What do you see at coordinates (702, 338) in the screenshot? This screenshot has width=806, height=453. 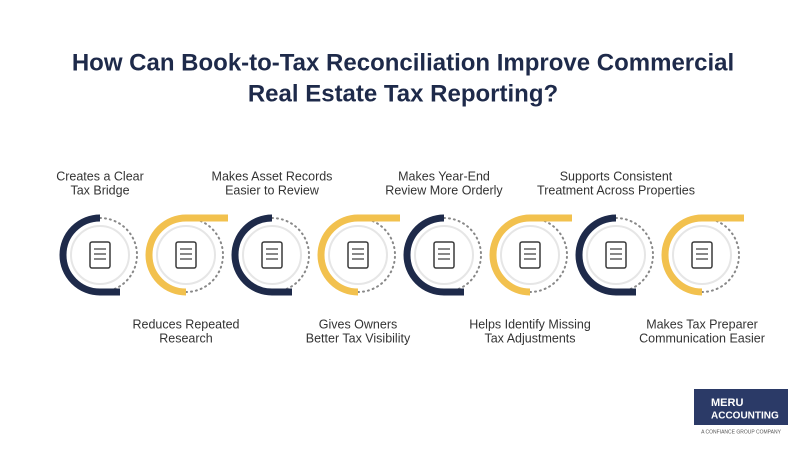 I see `item-label: Communication Easier` at bounding box center [702, 338].